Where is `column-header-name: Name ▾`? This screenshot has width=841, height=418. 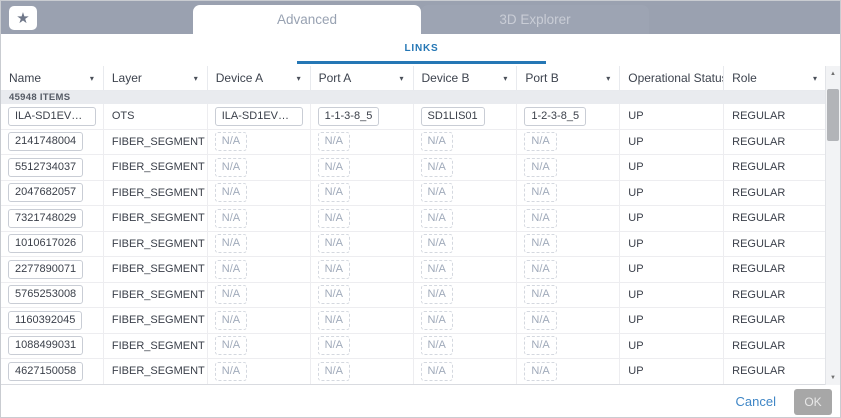 column-header-name: Name ▾ is located at coordinates (52, 78).